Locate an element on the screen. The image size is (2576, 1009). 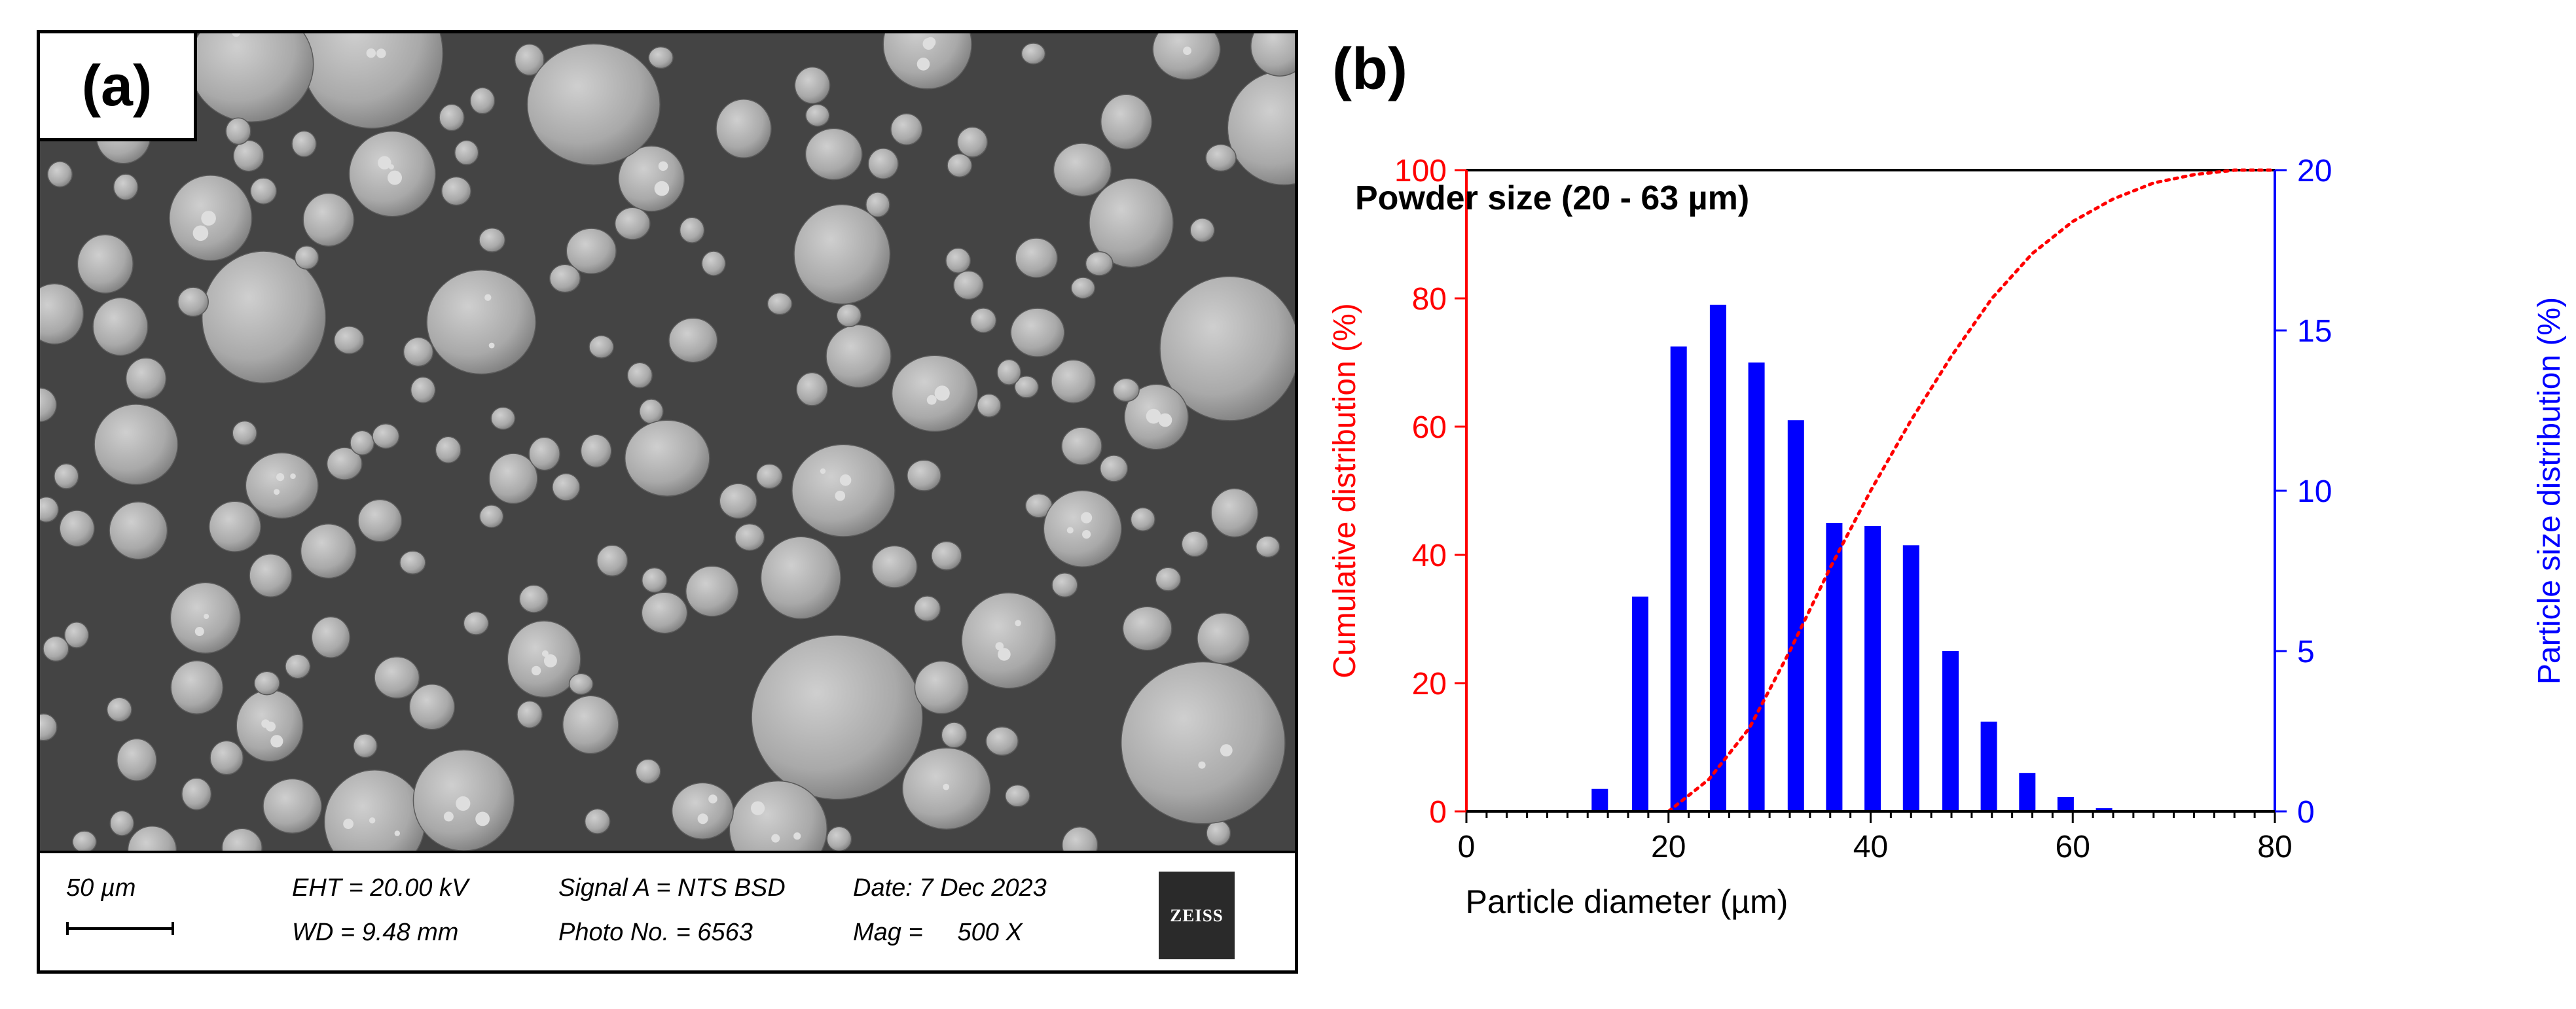
y-left-tick-label: 80 is located at coordinates (1429, 299).